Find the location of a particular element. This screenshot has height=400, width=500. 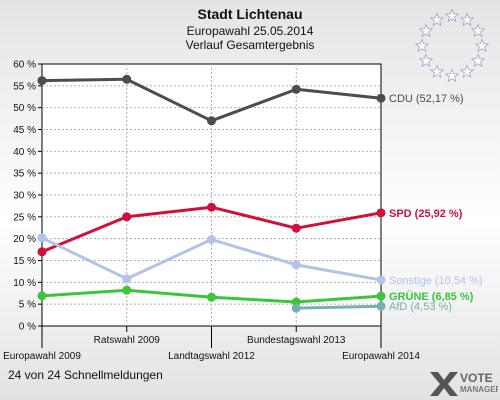

footer-text: 24 von 24 Schnellmeldungen is located at coordinates (85, 375).